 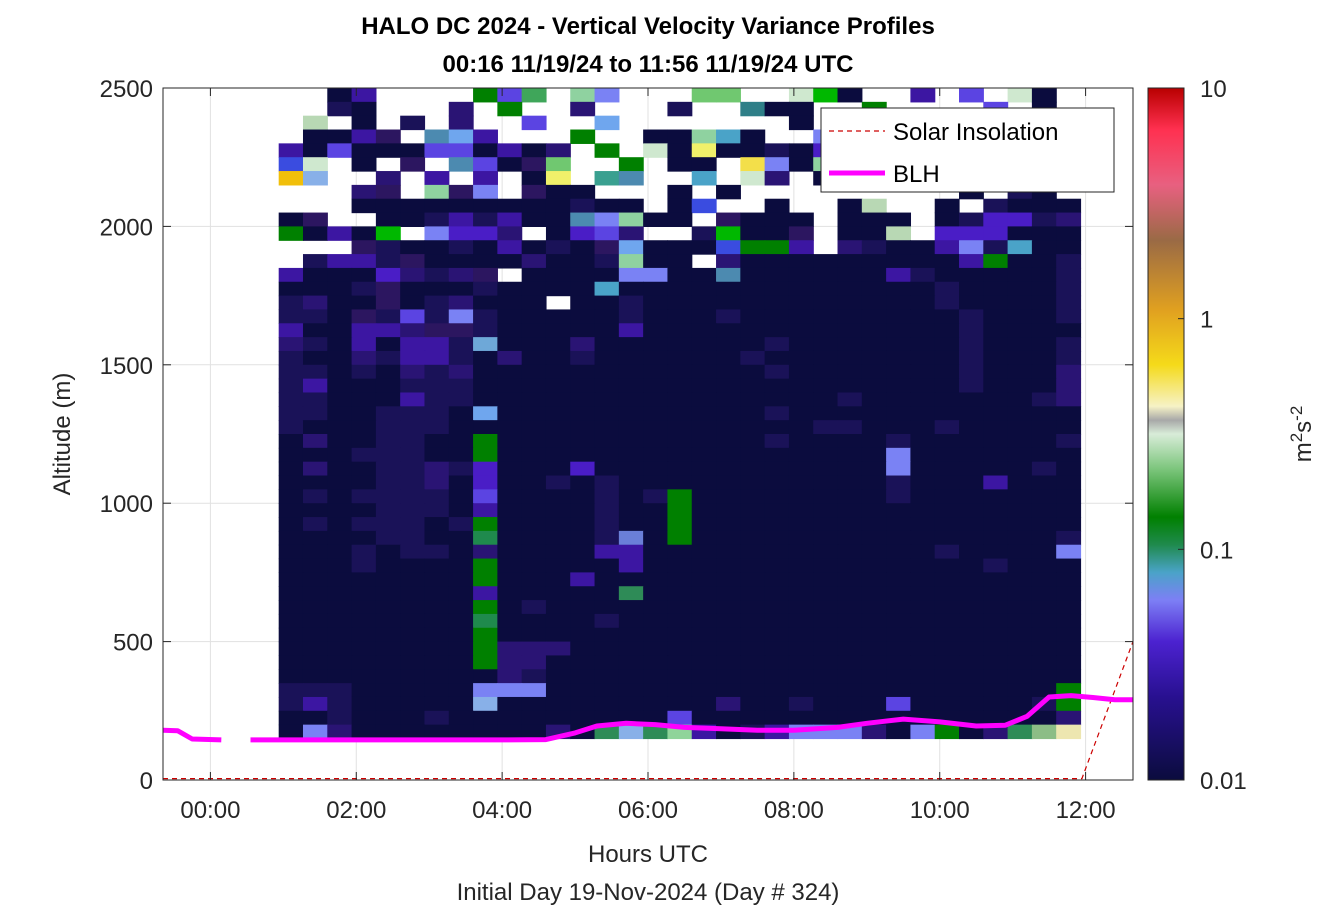 I want to click on solar-insolation-line, so click(x=648, y=710).